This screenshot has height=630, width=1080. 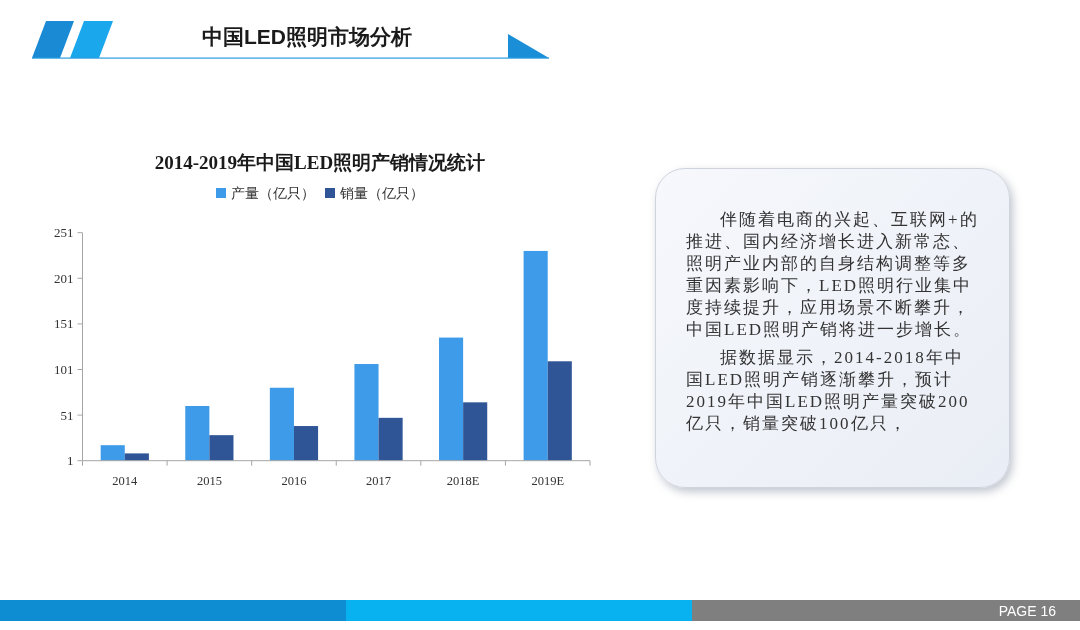 I want to click on x-tick-label: 2019E, so click(x=548, y=480).